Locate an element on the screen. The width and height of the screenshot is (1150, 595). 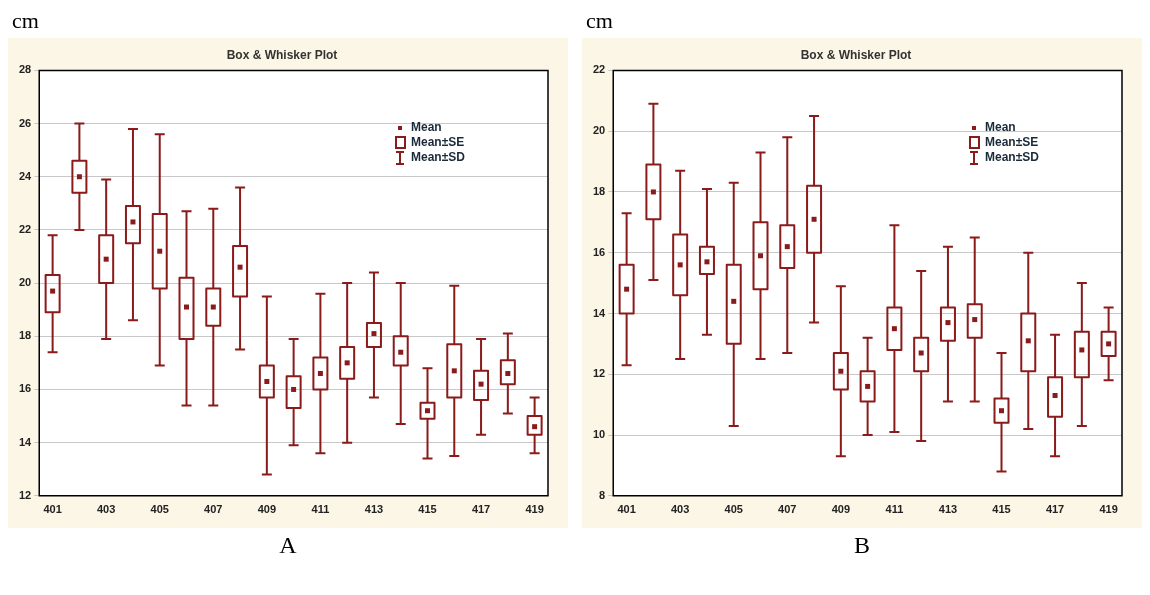
y-tick-label: 28 is located at coordinates (25, 69).